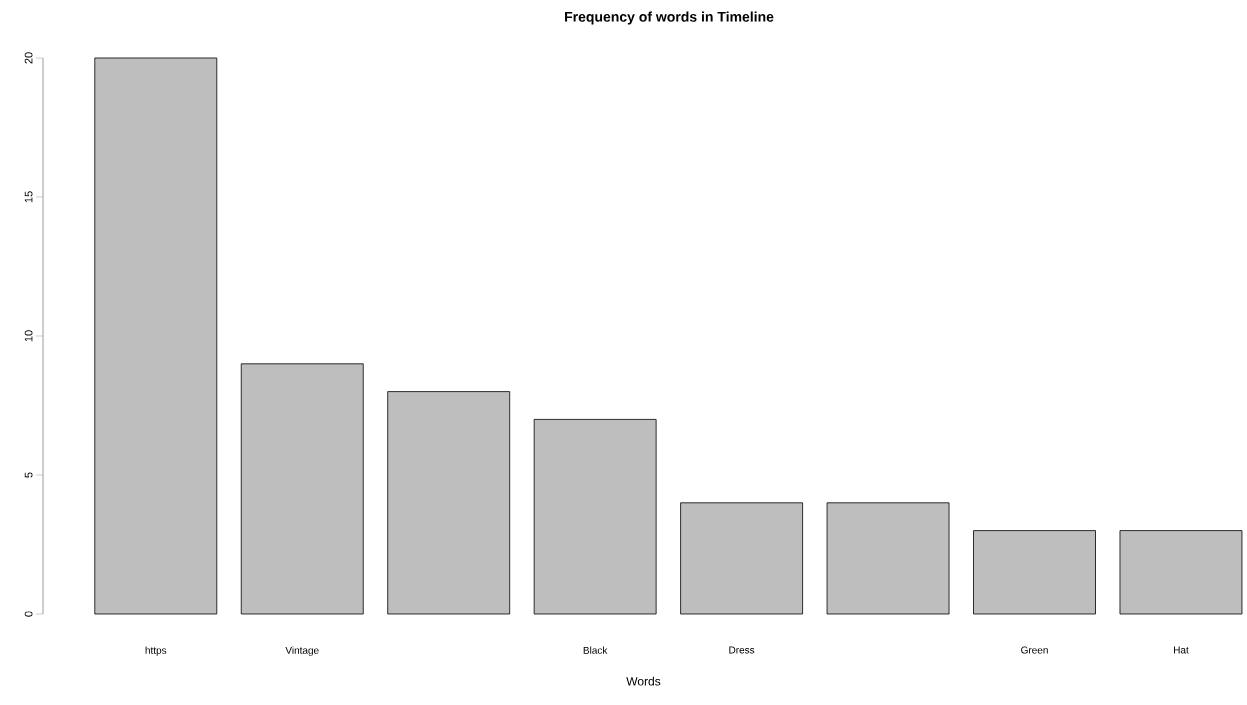  I want to click on x-tick-label: Dress, so click(742, 650).